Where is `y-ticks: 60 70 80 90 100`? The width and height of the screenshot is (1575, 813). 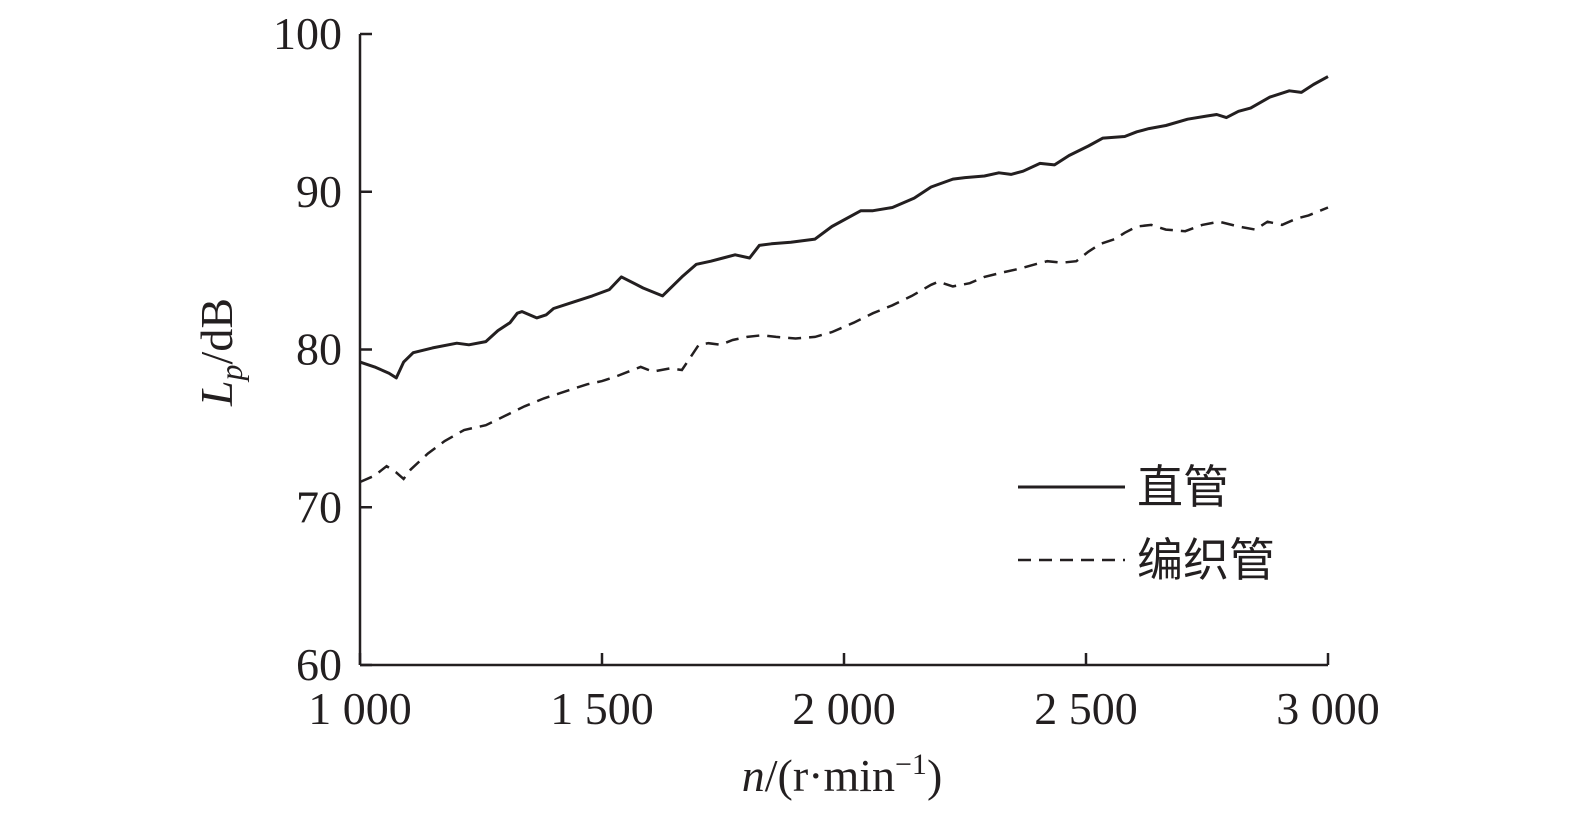 y-ticks: 60 70 80 90 100 is located at coordinates (322, 349).